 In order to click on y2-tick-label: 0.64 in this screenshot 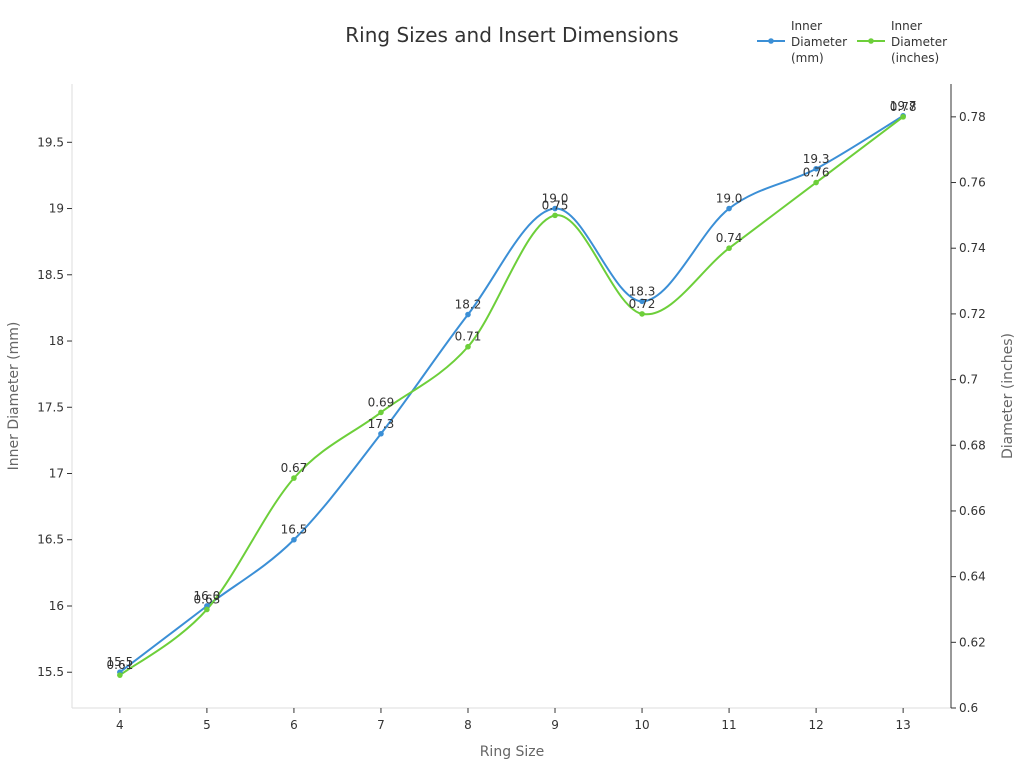, I will do `click(972, 577)`.